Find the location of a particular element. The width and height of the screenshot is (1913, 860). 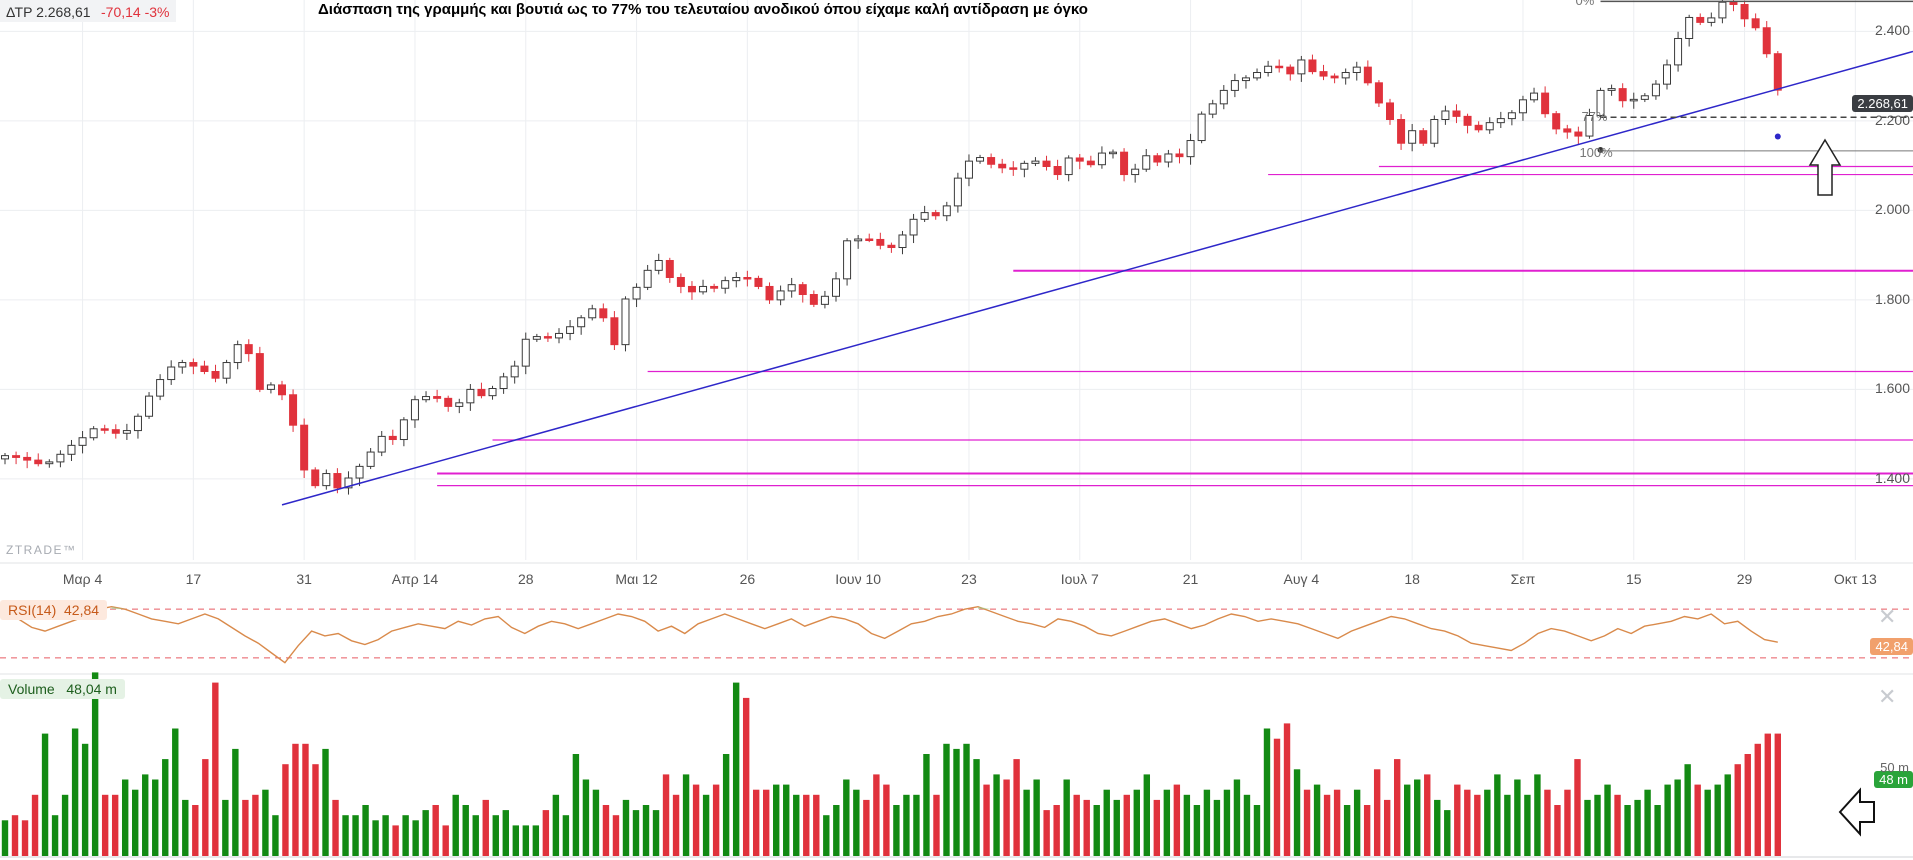

volume-legend: Volume 48,04 m is located at coordinates (62, 689).